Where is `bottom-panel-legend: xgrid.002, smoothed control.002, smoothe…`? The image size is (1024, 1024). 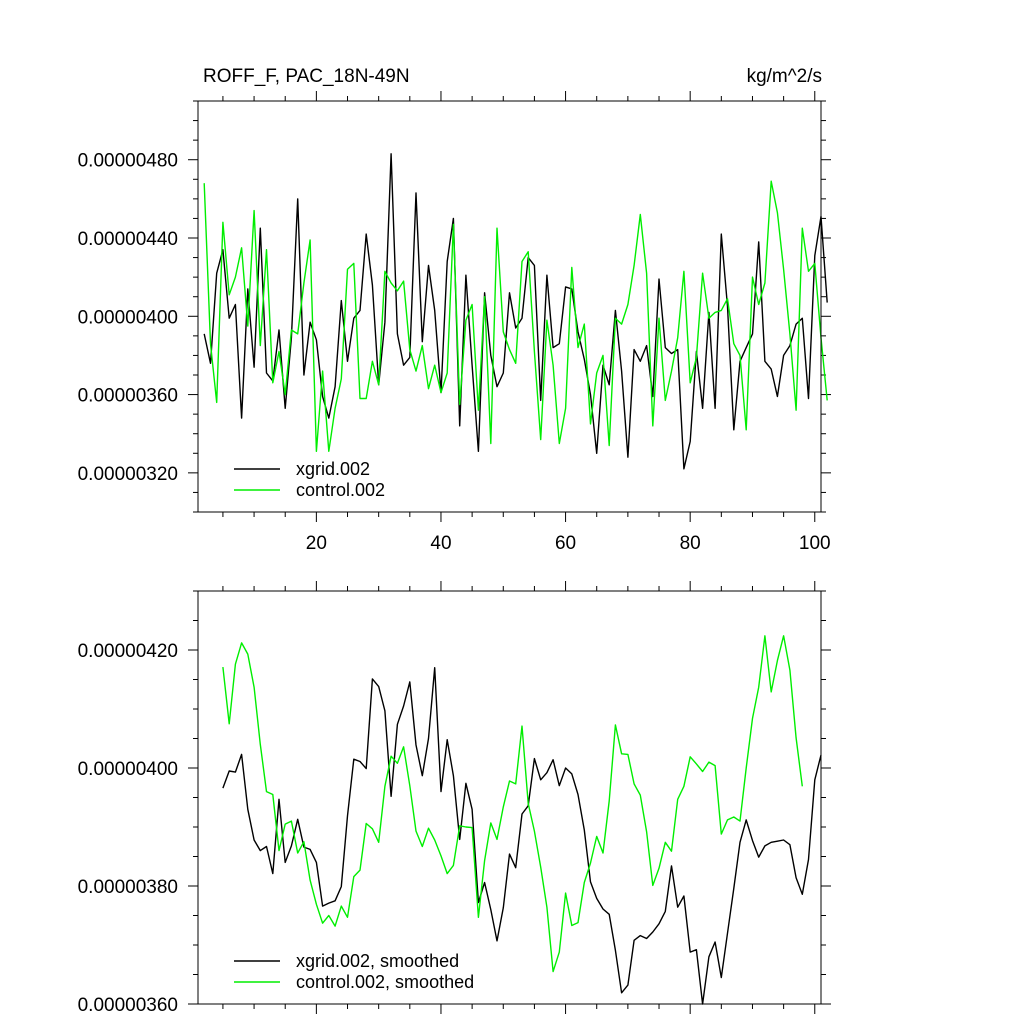
bottom-panel-legend: xgrid.002, smoothed control.002, smoothe… is located at coordinates (354, 971).